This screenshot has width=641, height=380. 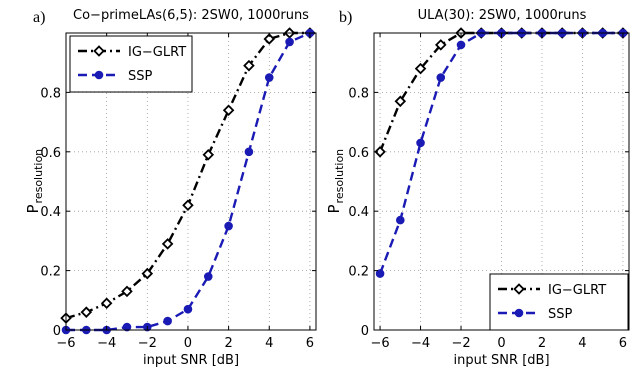 I want to click on panel-label: b), so click(x=345, y=17).